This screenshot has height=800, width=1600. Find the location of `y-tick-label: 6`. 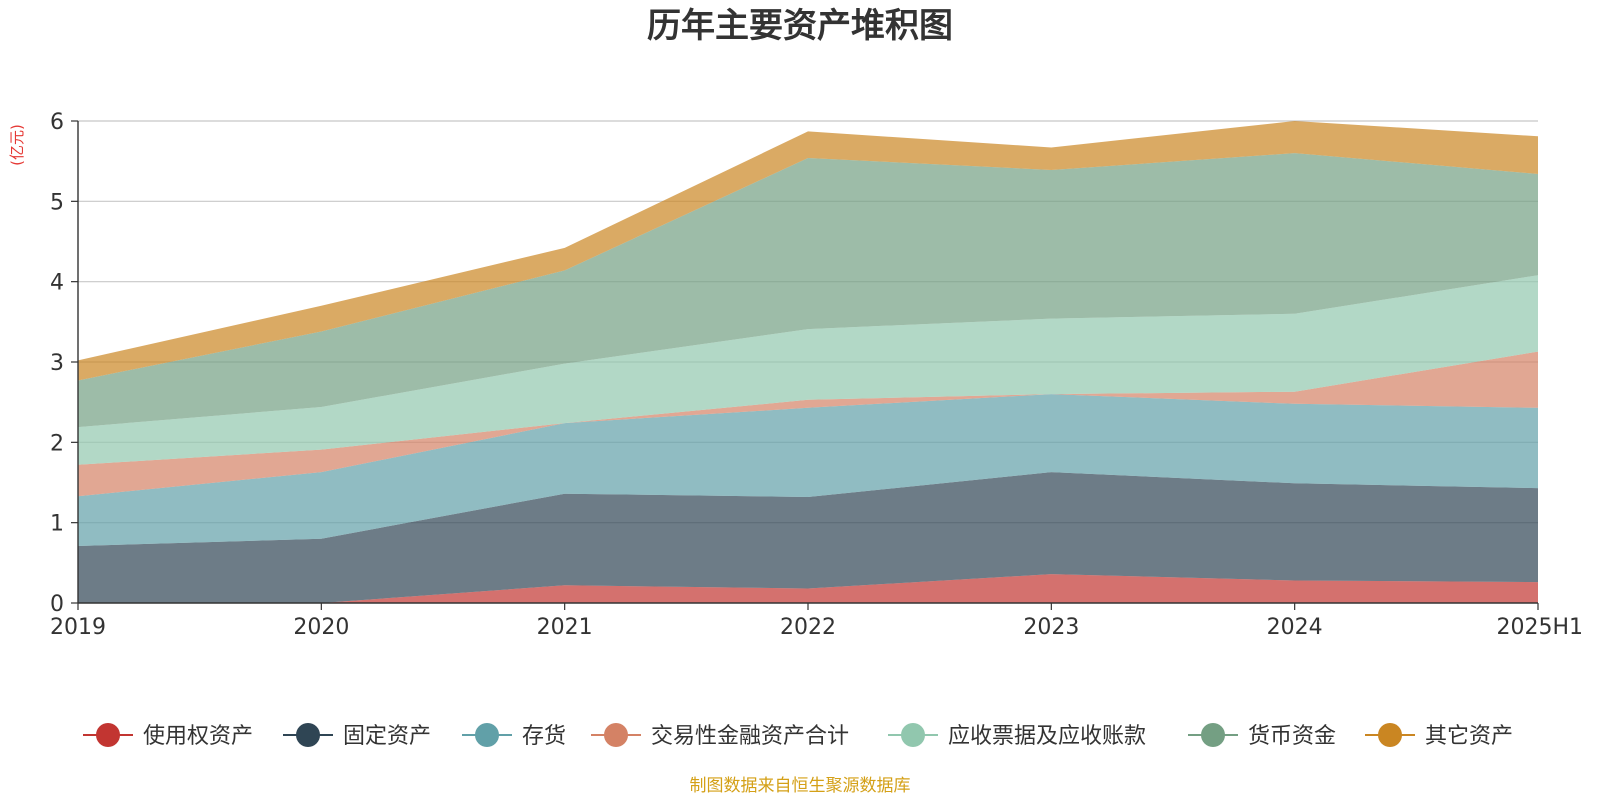

y-tick-label: 6 is located at coordinates (57, 122).